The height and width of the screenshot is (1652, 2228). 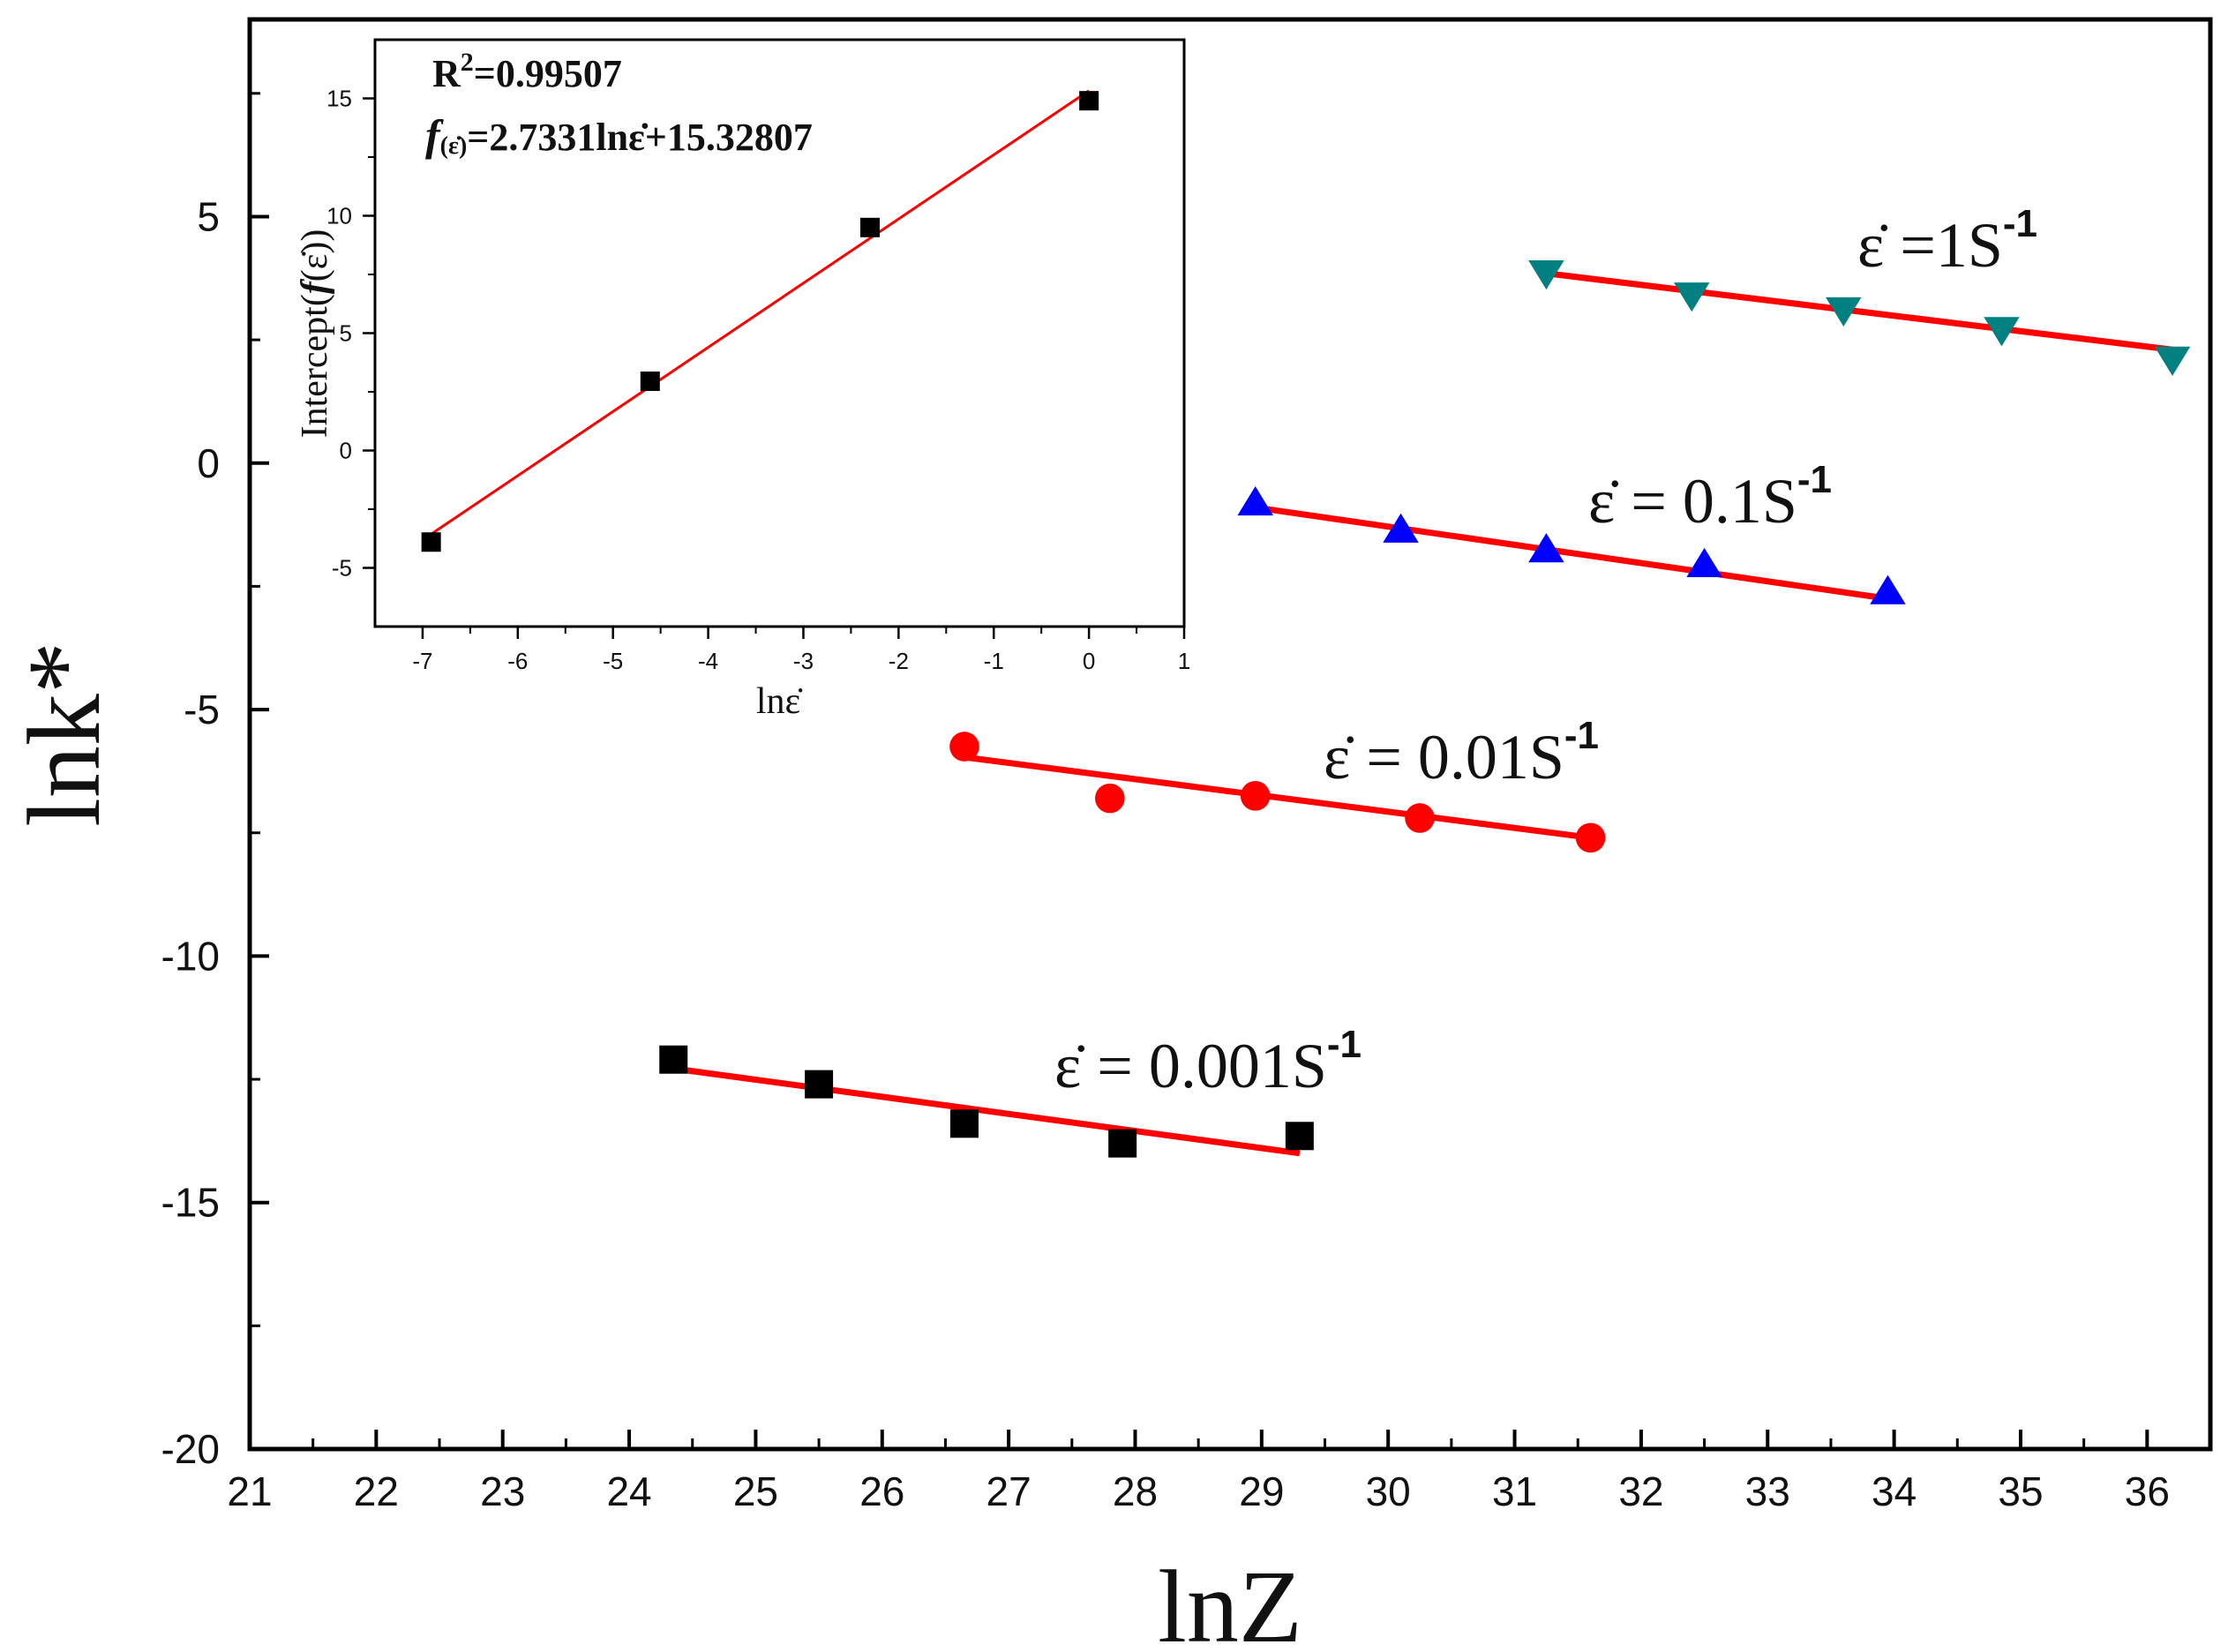 What do you see at coordinates (422, 661) in the screenshot?
I see `inset-x-tick-label: -7` at bounding box center [422, 661].